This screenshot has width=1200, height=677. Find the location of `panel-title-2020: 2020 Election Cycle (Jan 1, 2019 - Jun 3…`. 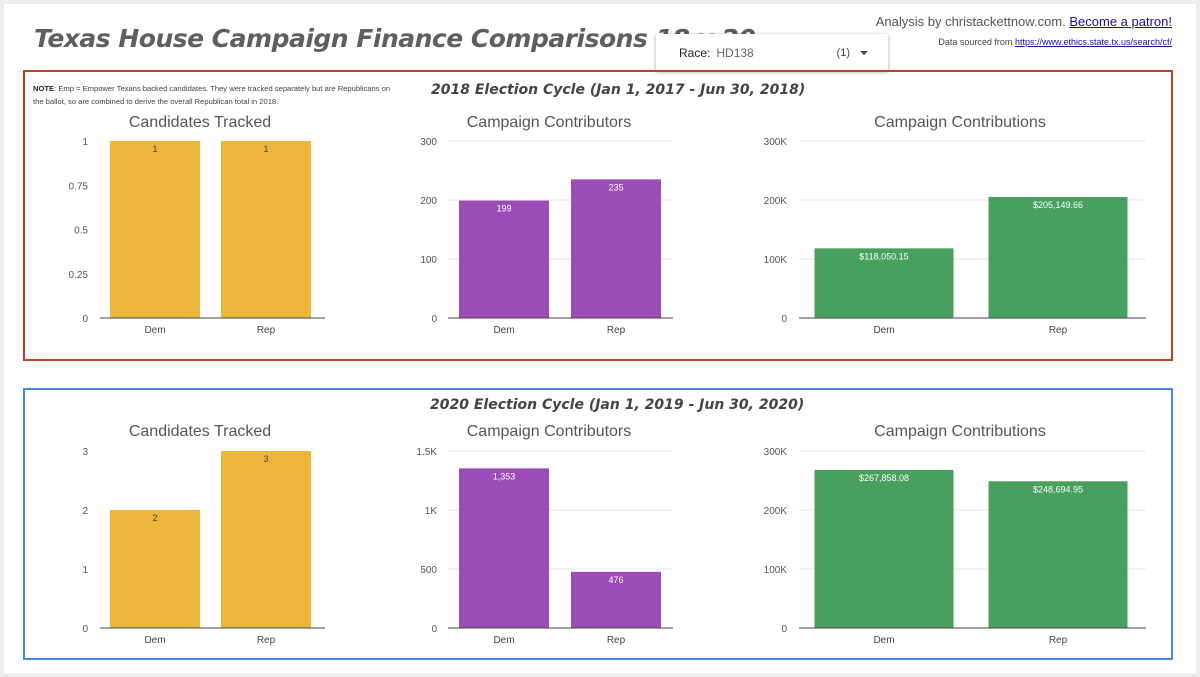

panel-title-2020: 2020 Election Cycle (Jan 1, 2019 - Jun 3… is located at coordinates (617, 405).